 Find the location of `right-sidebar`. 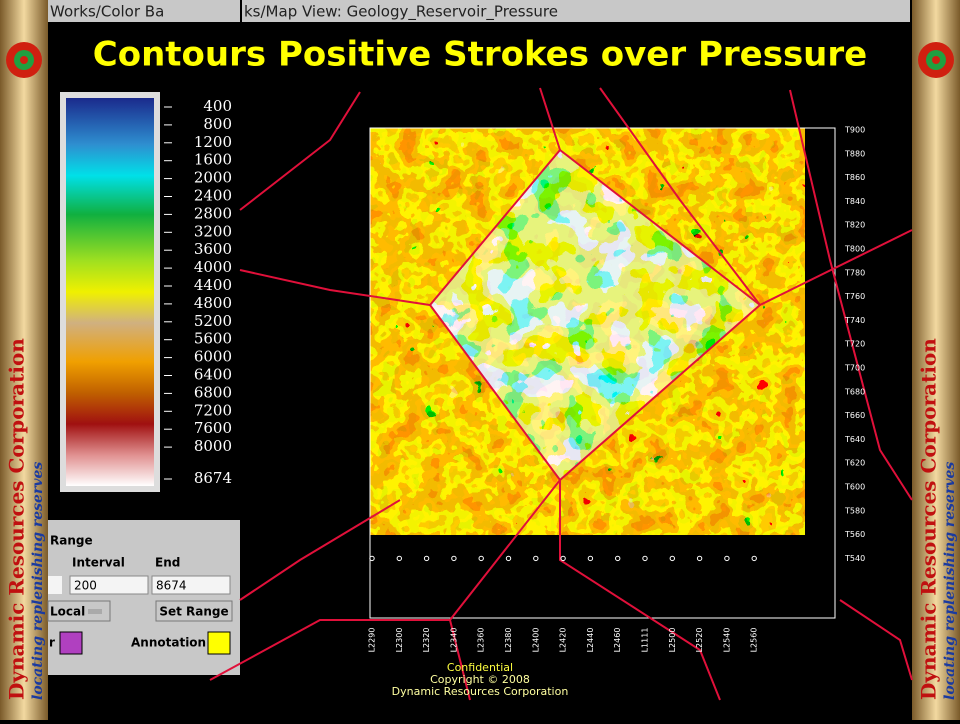

right-sidebar is located at coordinates (936, 360).